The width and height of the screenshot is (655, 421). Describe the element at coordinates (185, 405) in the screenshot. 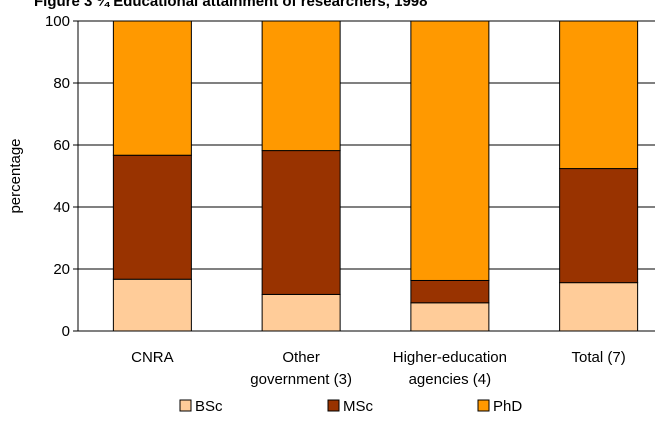

I see `legend-swatch-bsc` at that location.